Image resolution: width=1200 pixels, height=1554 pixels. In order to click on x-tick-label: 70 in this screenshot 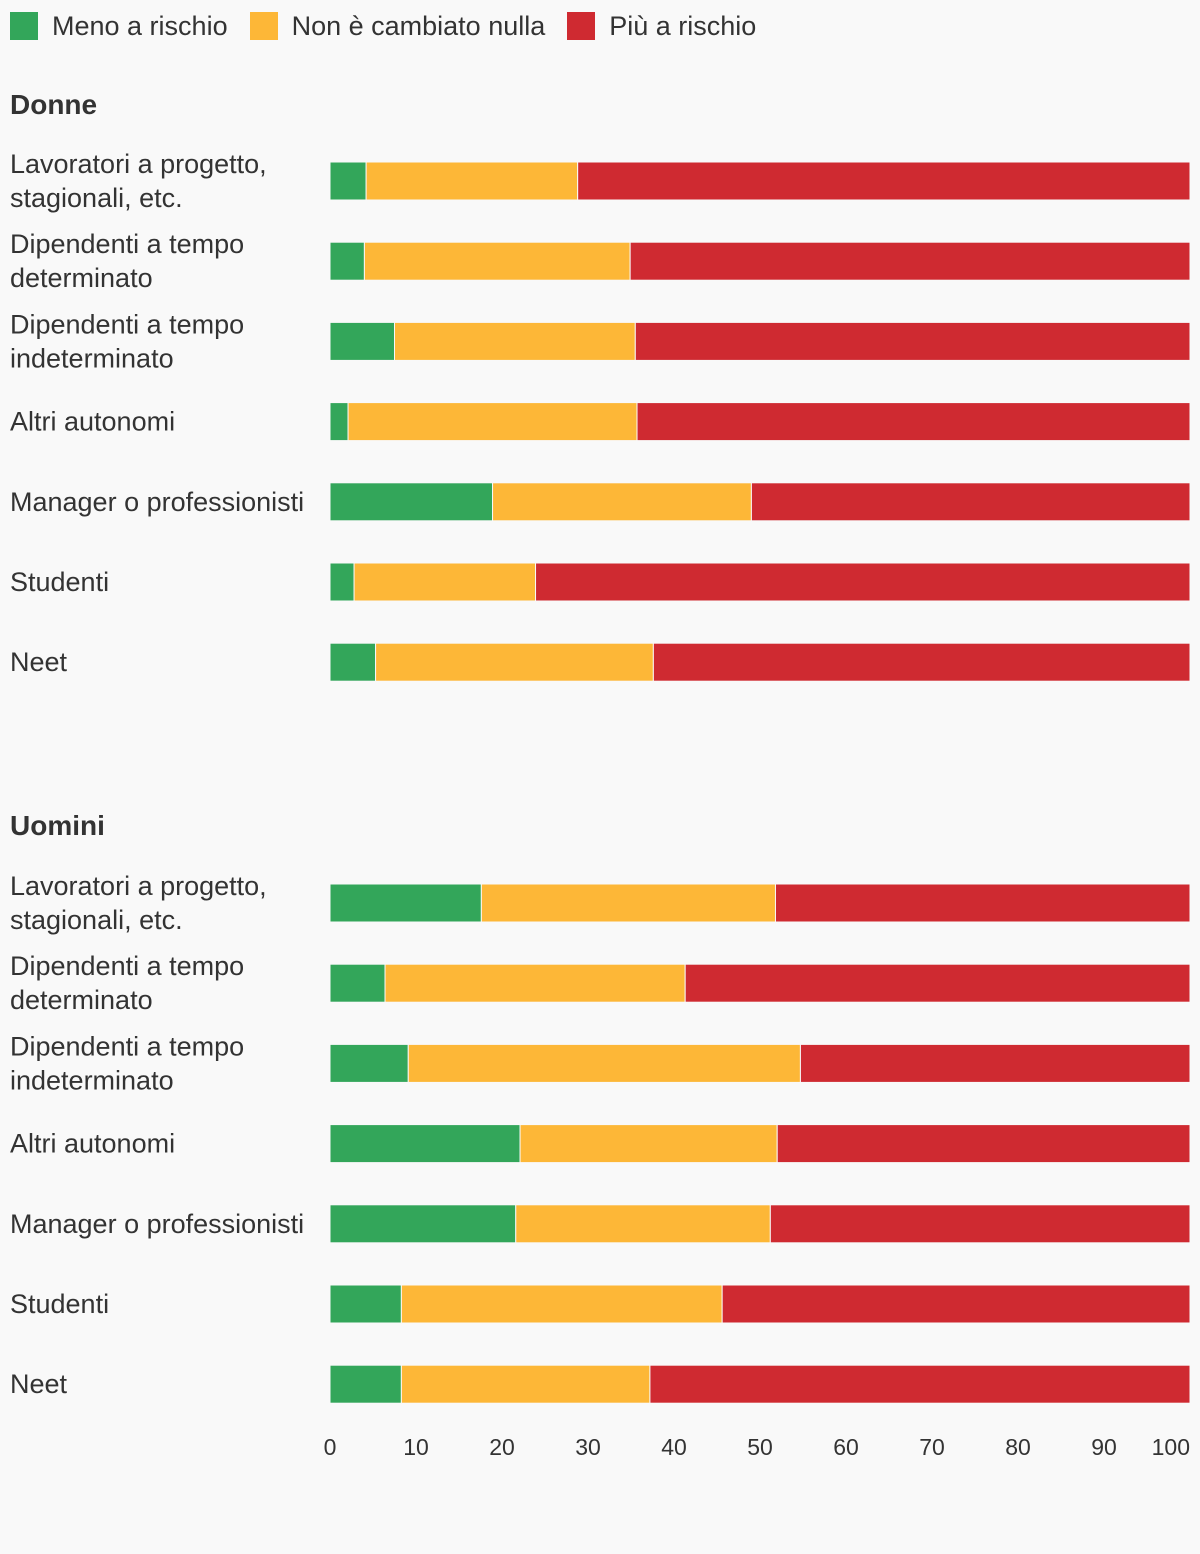, I will do `click(932, 1447)`.